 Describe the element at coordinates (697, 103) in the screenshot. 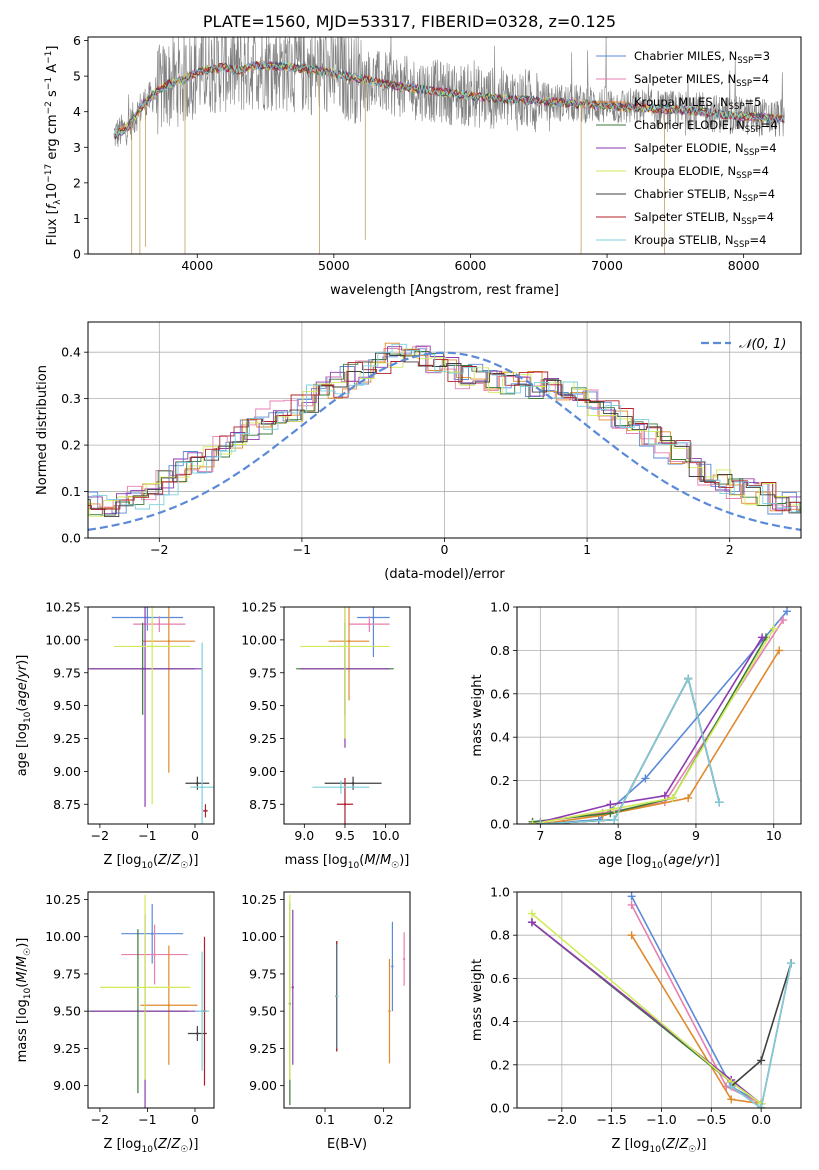

I see `legend-entry: Kroupa MILES, NSSP=5` at that location.